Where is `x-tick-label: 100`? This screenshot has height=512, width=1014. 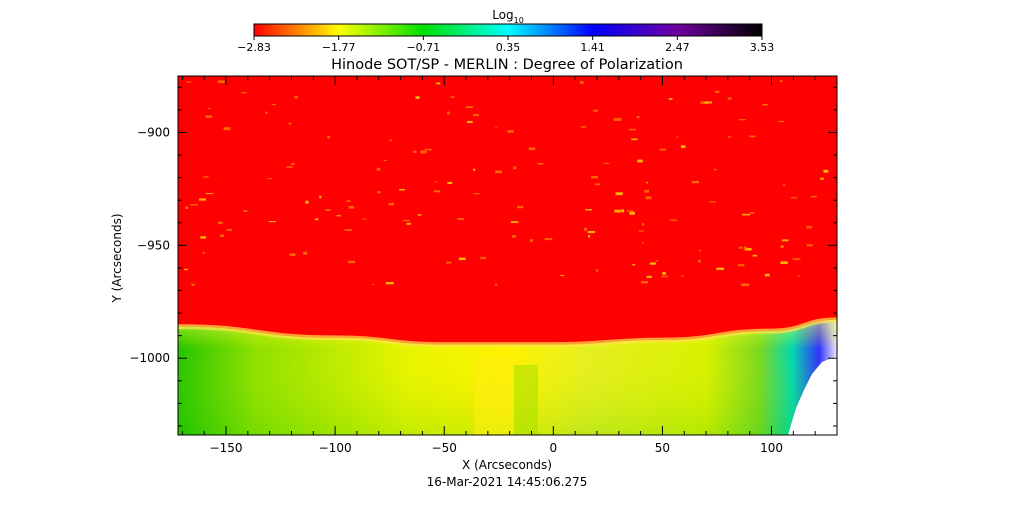 x-tick-label: 100 is located at coordinates (771, 448).